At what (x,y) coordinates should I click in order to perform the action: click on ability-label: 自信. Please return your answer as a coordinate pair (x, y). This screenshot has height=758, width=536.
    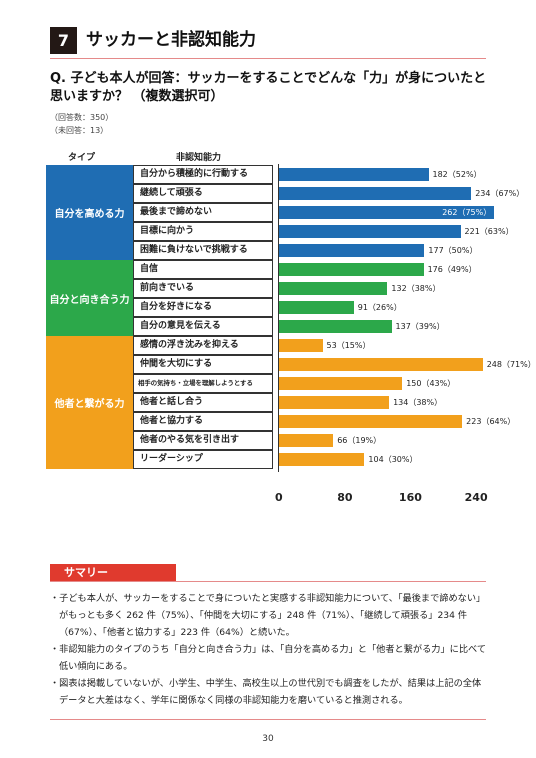
    Looking at the image, I should click on (203, 269).